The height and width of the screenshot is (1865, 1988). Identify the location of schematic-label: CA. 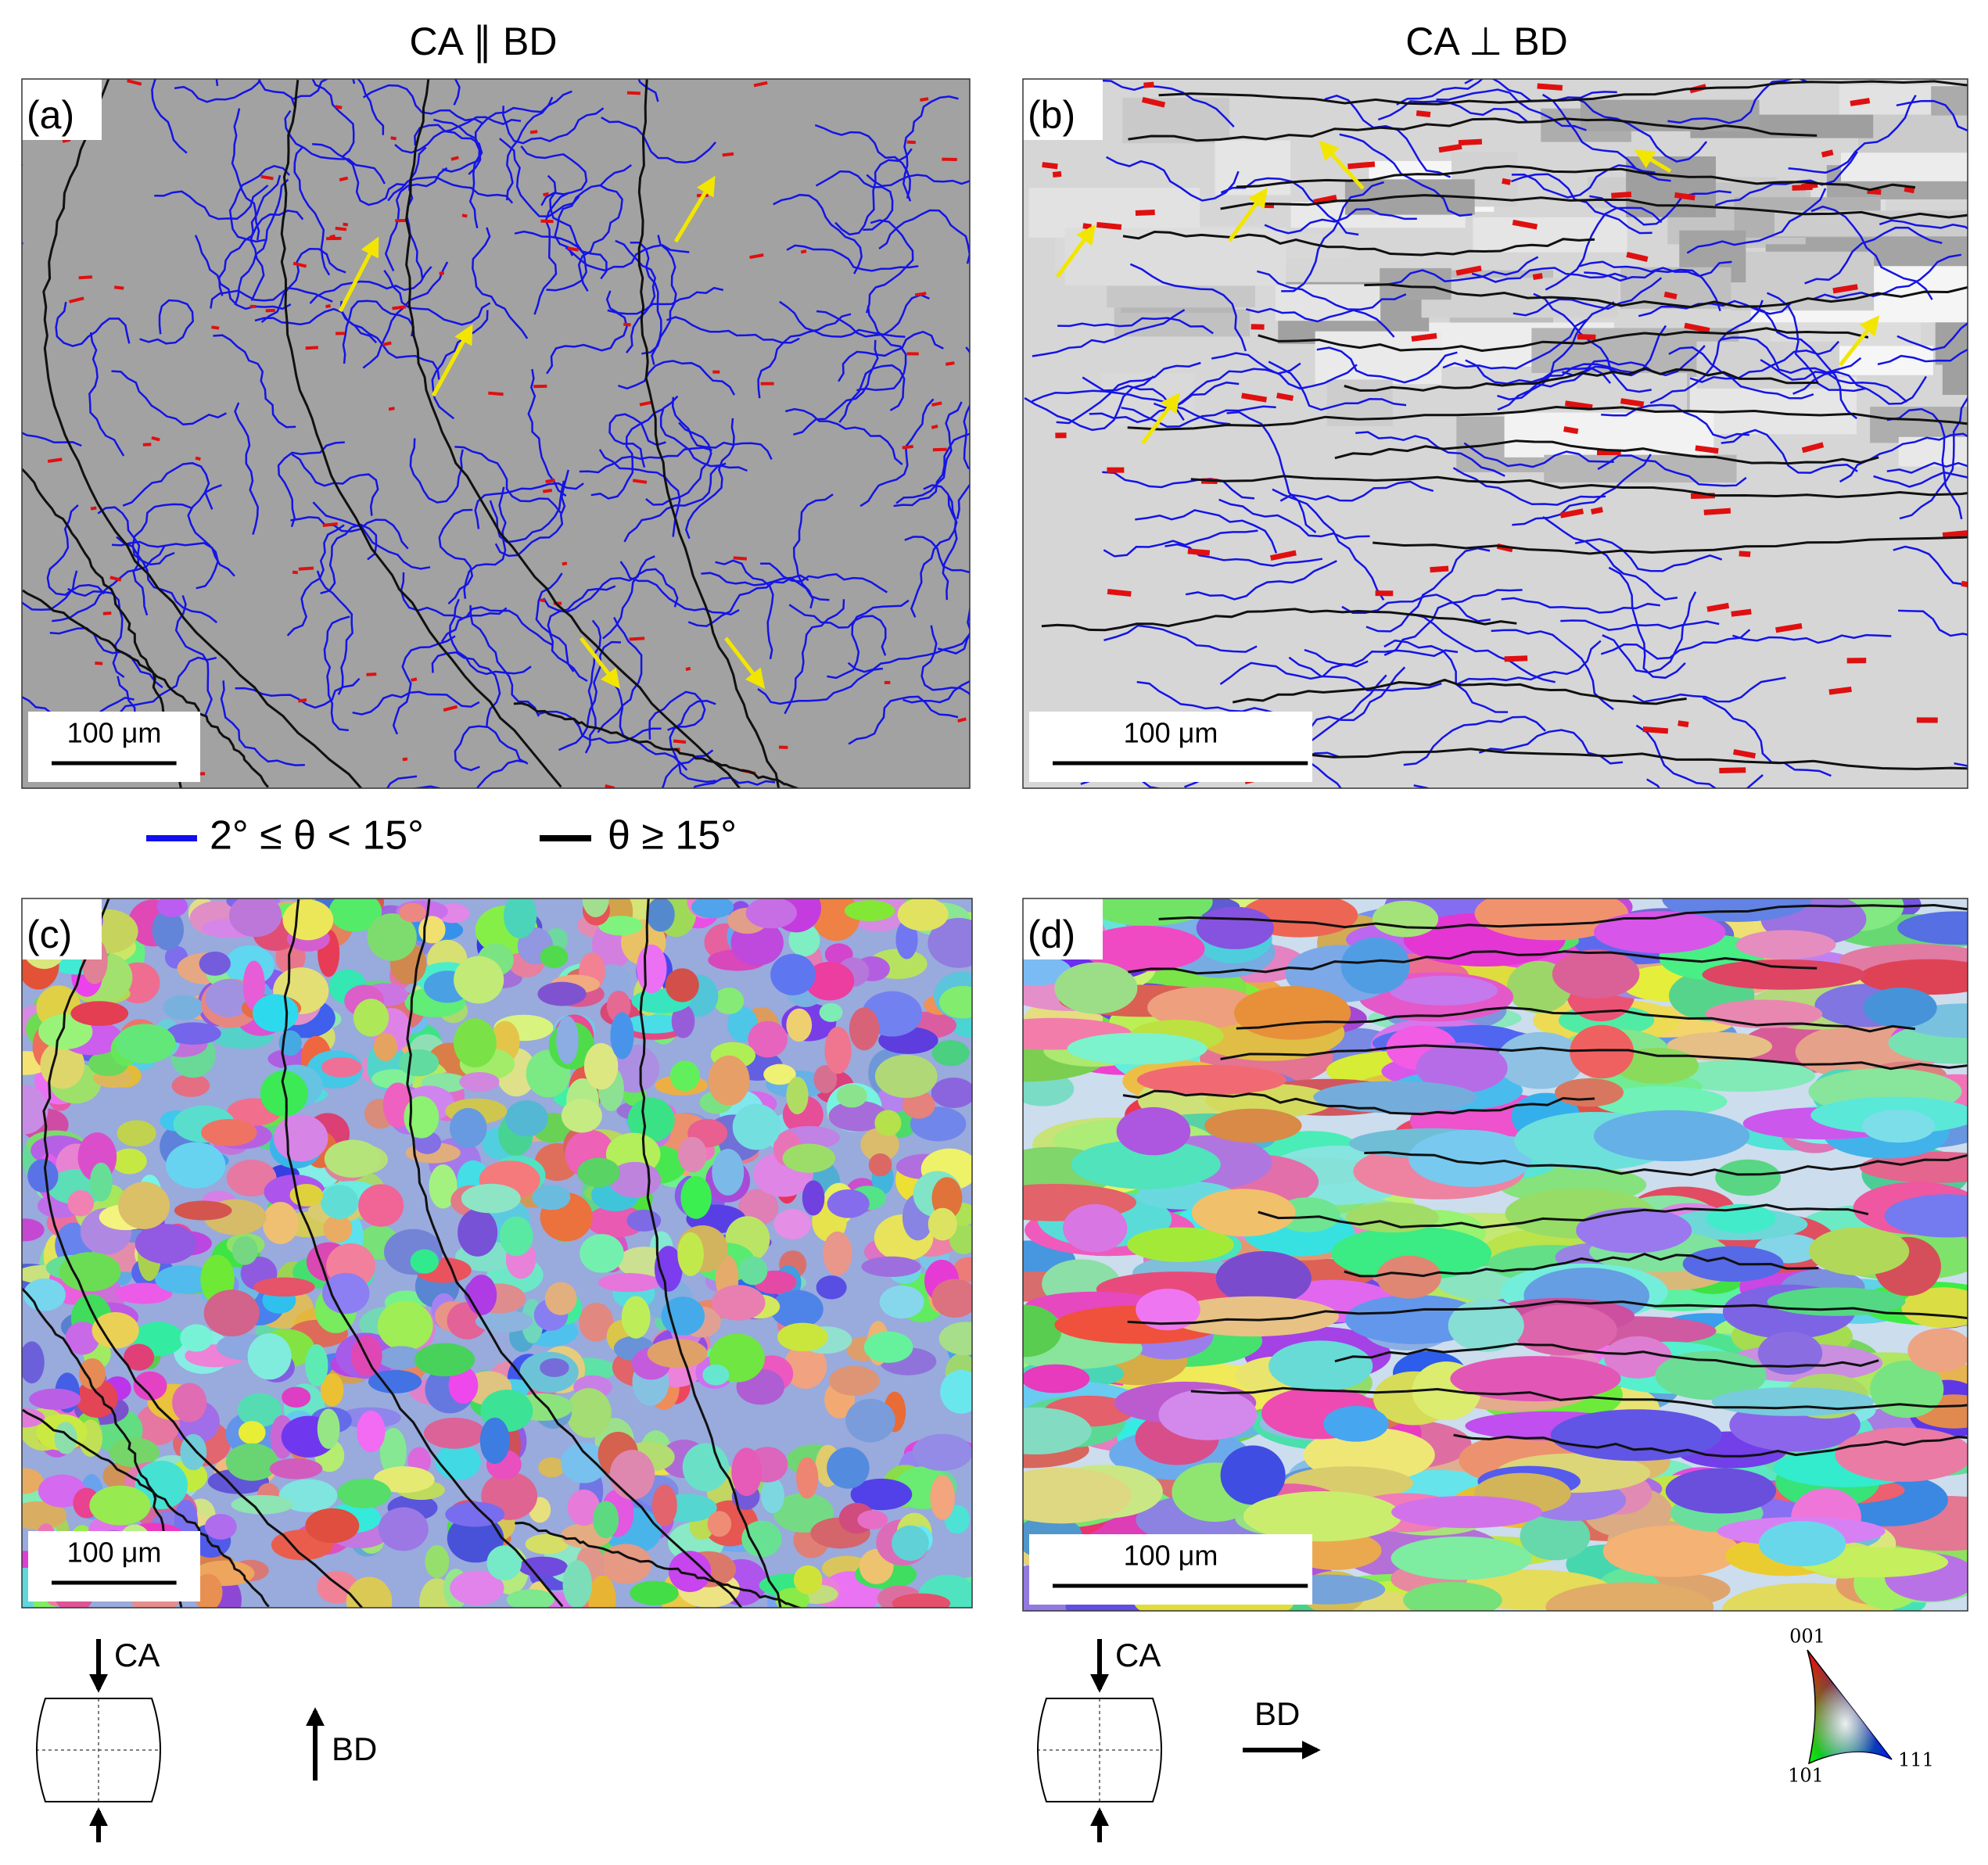
(137, 1655).